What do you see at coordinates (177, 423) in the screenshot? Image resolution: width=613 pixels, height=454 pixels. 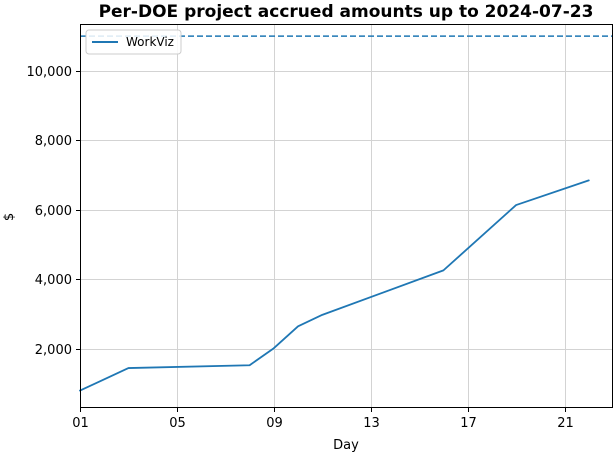 I see `x-tick-label: 05` at bounding box center [177, 423].